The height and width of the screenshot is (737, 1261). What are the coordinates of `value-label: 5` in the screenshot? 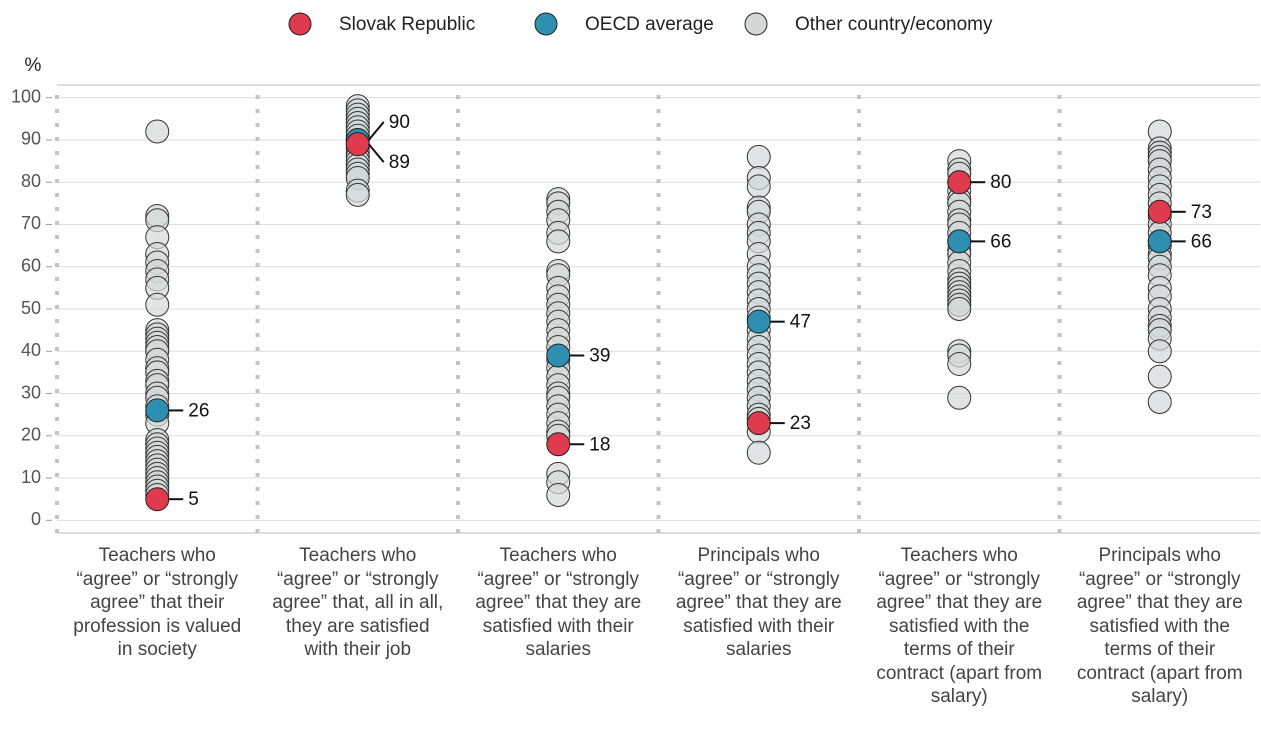 It's located at (193, 499).